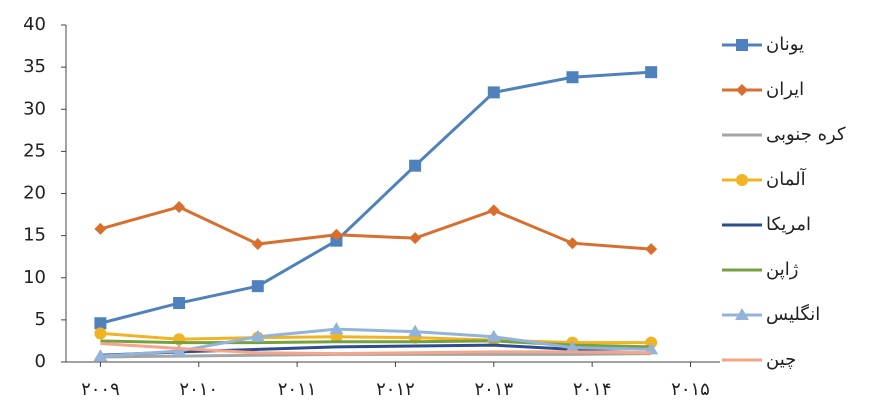 Image resolution: width=876 pixels, height=405 pixels. What do you see at coordinates (40, 319) in the screenshot?
I see `y-tick-label: 5` at bounding box center [40, 319].